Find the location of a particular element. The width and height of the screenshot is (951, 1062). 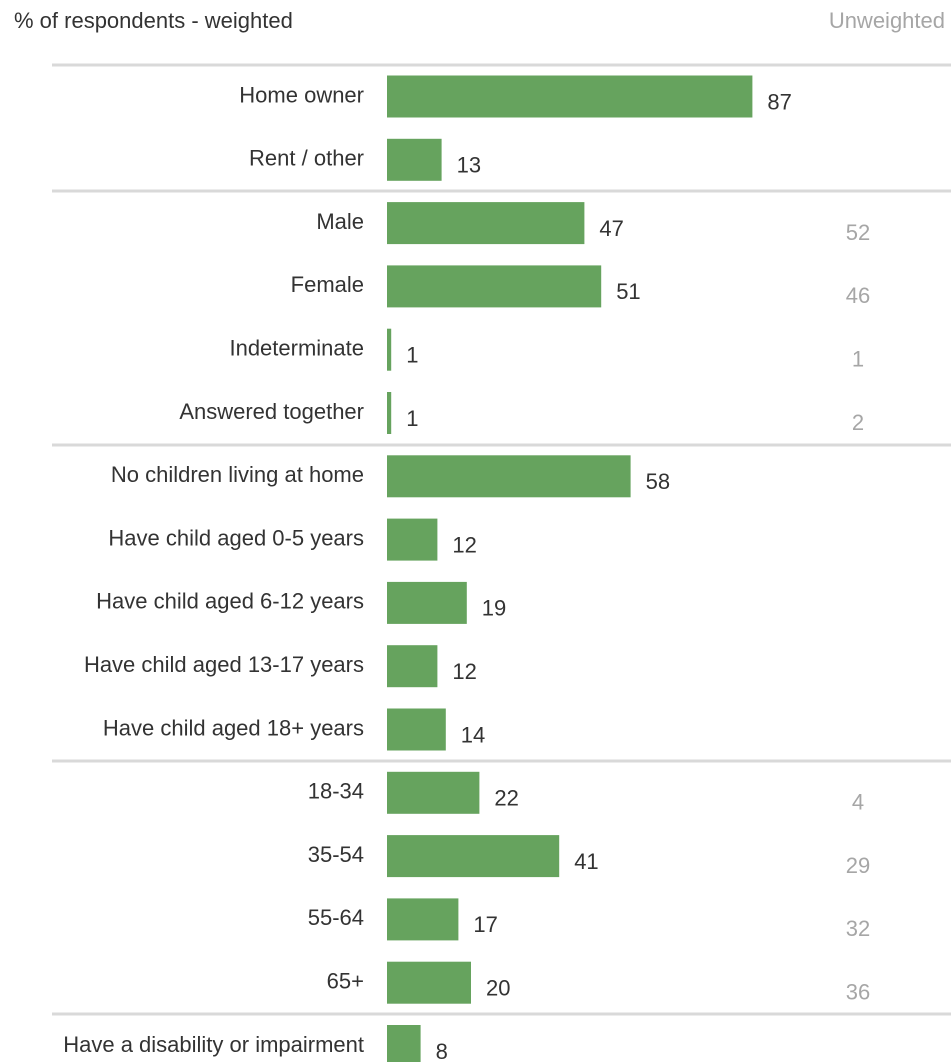

unweighted-value-label: 46 is located at coordinates (858, 295).